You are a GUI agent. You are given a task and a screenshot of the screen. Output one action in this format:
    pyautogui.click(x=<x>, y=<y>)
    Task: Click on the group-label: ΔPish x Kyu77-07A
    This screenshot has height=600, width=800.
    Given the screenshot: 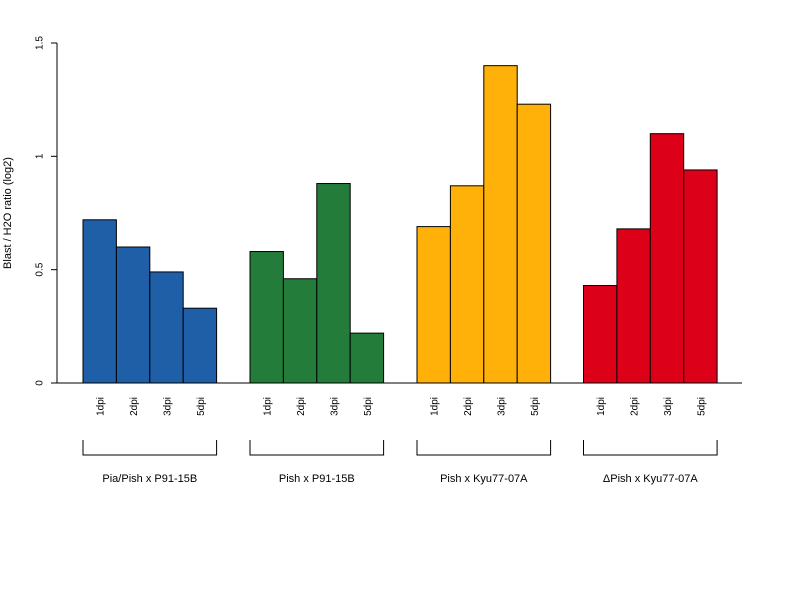 What is the action you would take?
    pyautogui.click(x=650, y=479)
    